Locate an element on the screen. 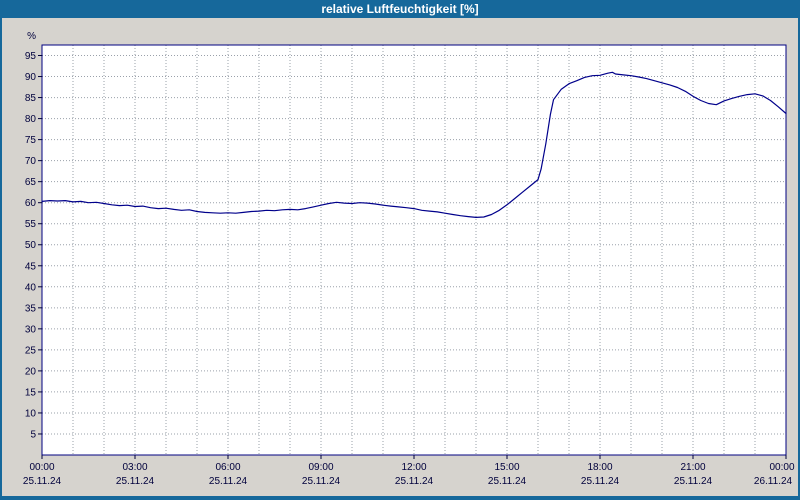 The width and height of the screenshot is (800, 500). x-tick-time-label: 15:00 is located at coordinates (506, 467).